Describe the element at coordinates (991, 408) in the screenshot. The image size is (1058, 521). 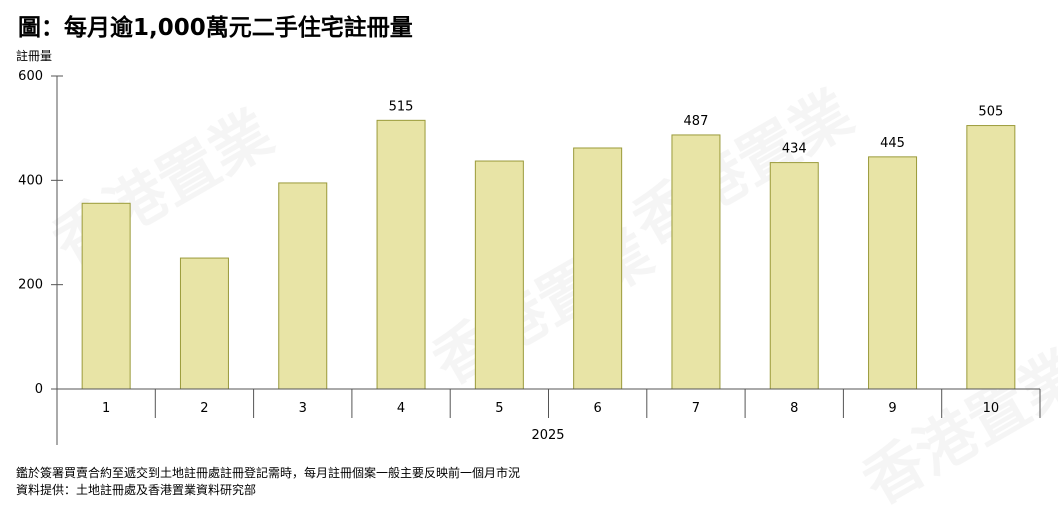
I see `x-tick-label: 10` at that location.